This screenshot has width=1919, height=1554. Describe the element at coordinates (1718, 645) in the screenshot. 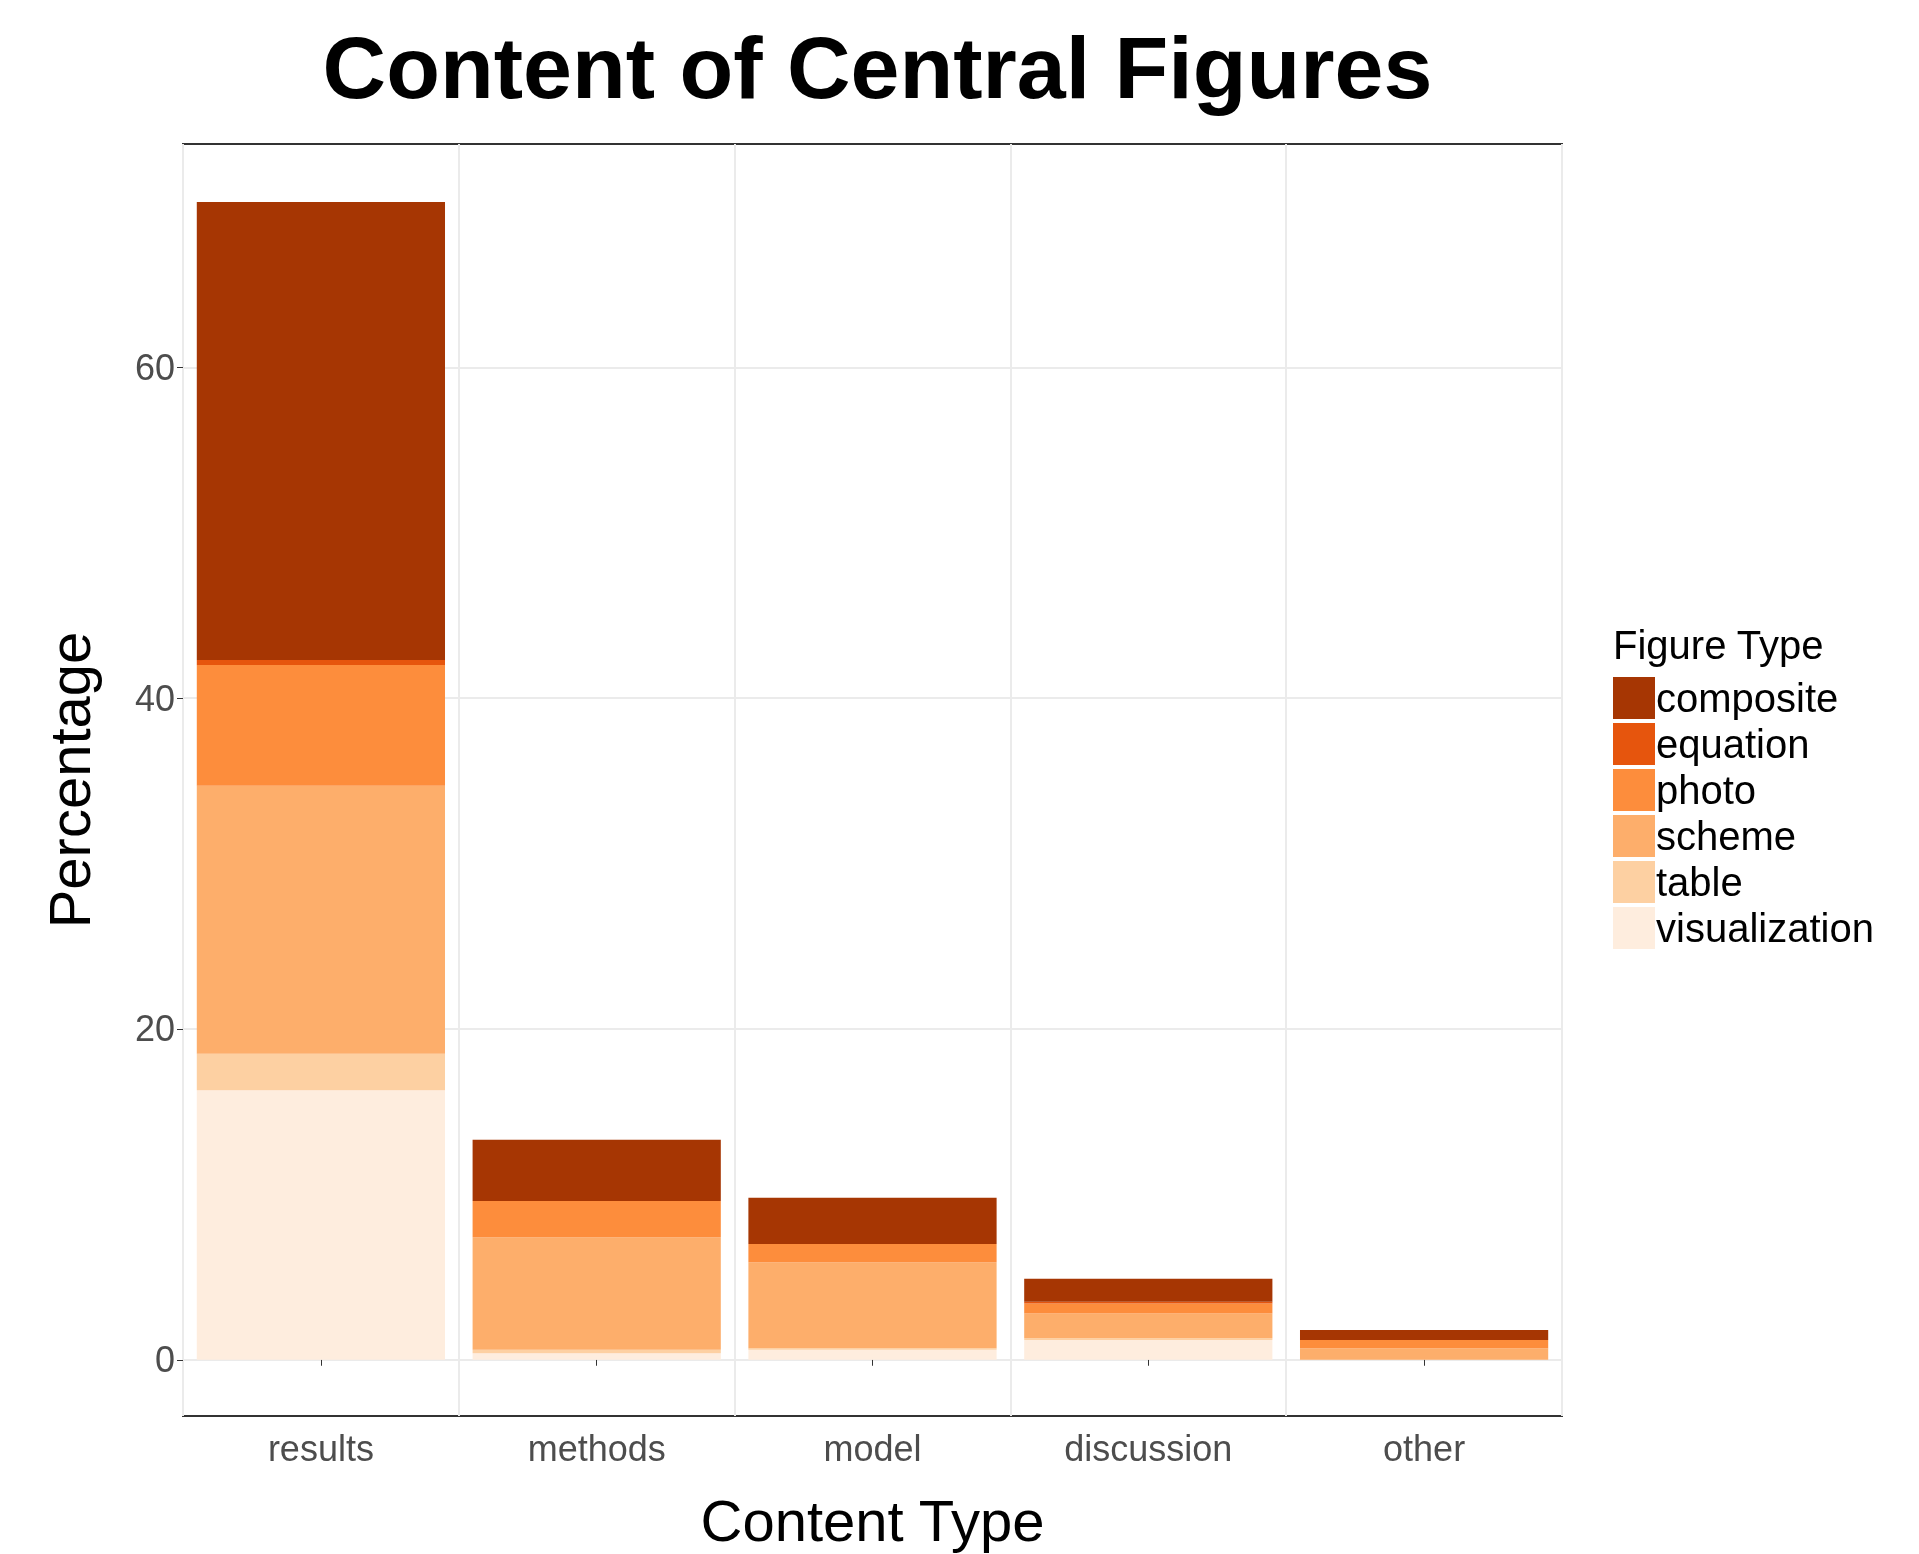

I see `legend-title: Figure Type` at that location.